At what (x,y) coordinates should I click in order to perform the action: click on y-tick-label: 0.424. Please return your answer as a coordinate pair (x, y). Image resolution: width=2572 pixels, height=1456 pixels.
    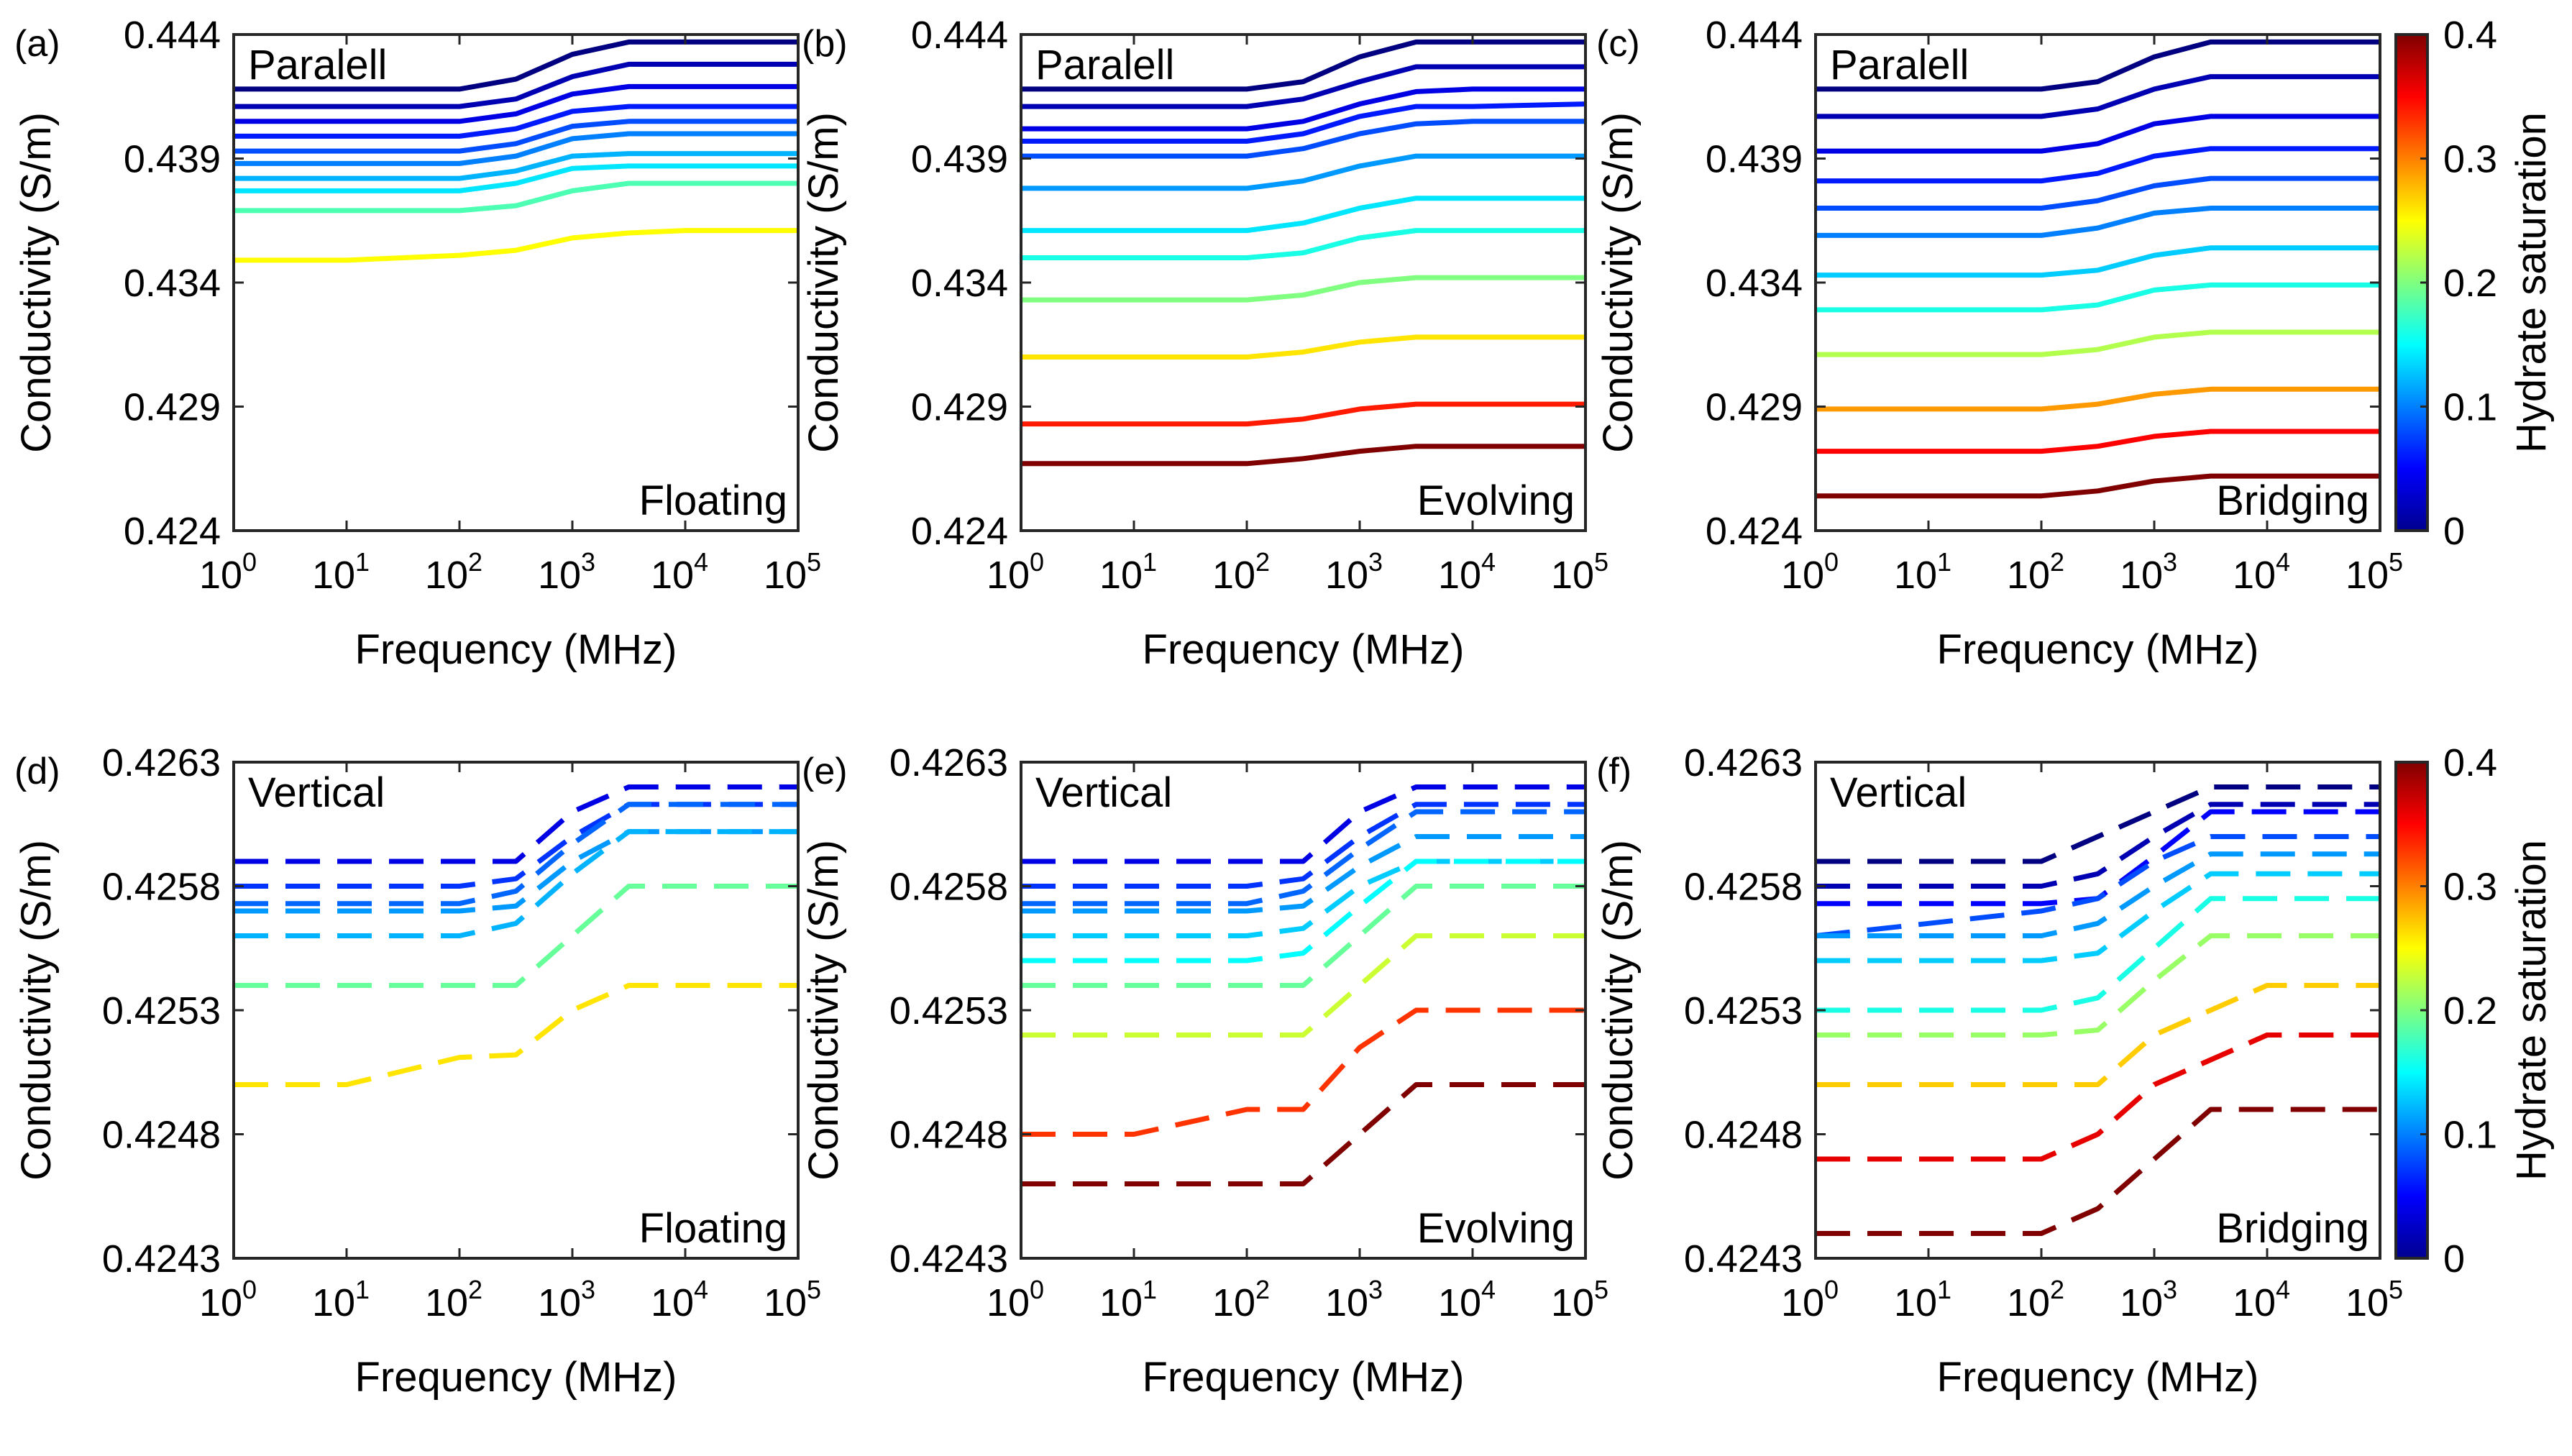
    Looking at the image, I should click on (172, 531).